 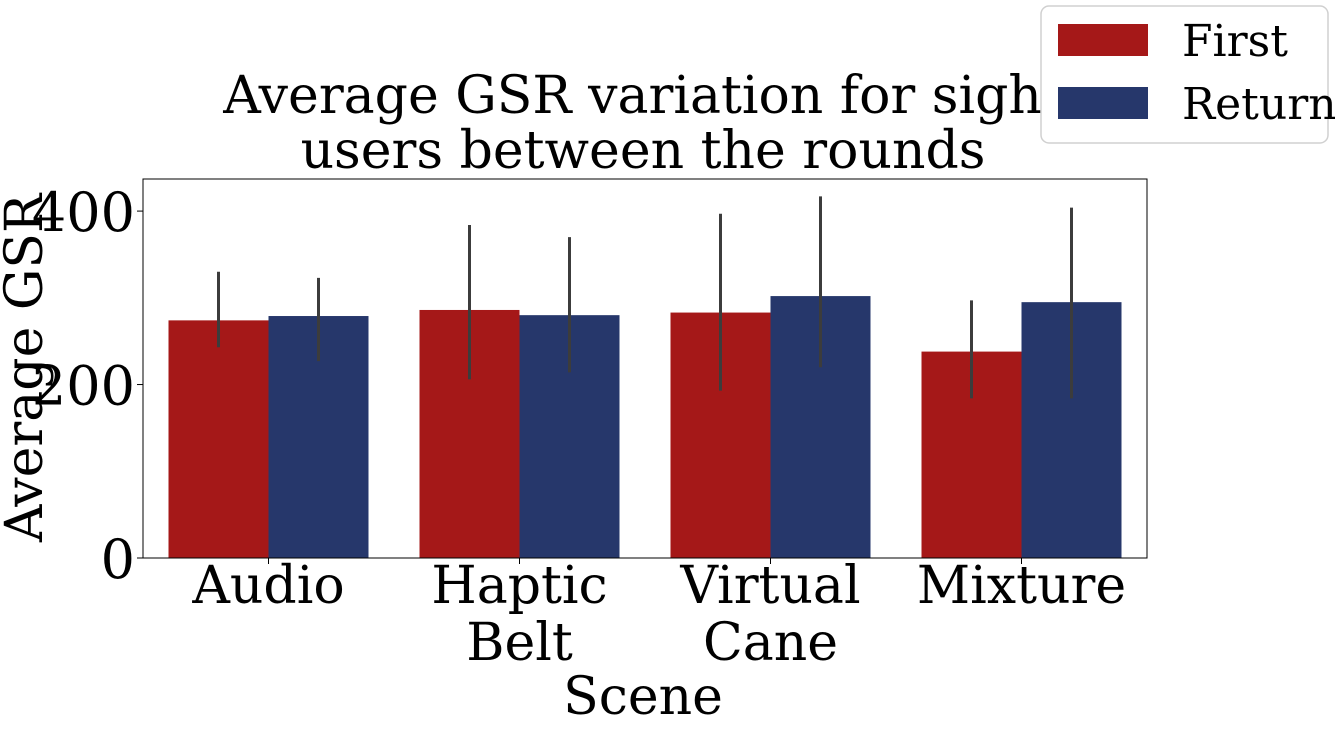 I want to click on legend-label-return: Return, so click(x=1258, y=104).